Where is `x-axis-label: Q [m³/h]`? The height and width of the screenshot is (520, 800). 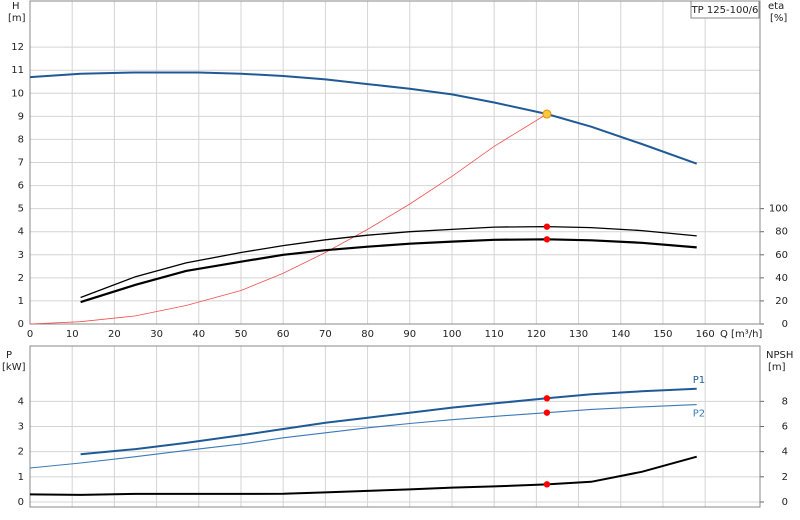 x-axis-label: Q [m³/h] is located at coordinates (741, 334).